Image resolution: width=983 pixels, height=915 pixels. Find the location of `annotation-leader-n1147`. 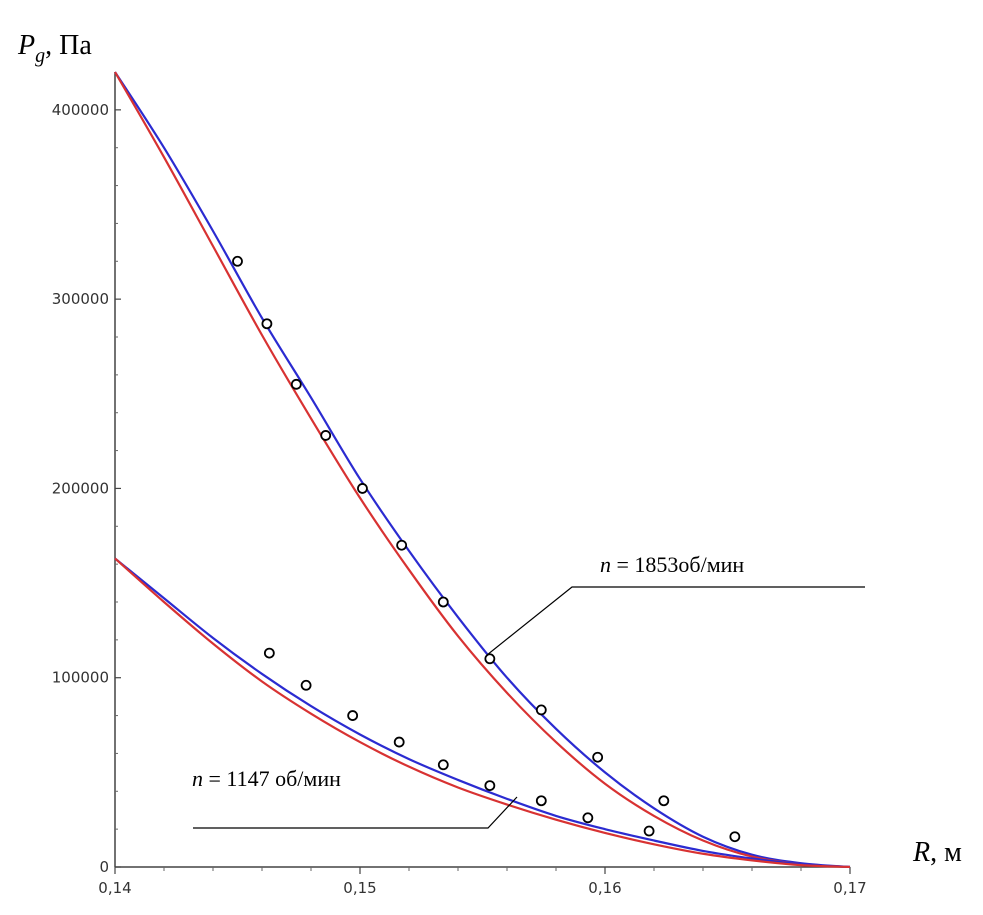

annotation-leader-n1147 is located at coordinates (355, 812).